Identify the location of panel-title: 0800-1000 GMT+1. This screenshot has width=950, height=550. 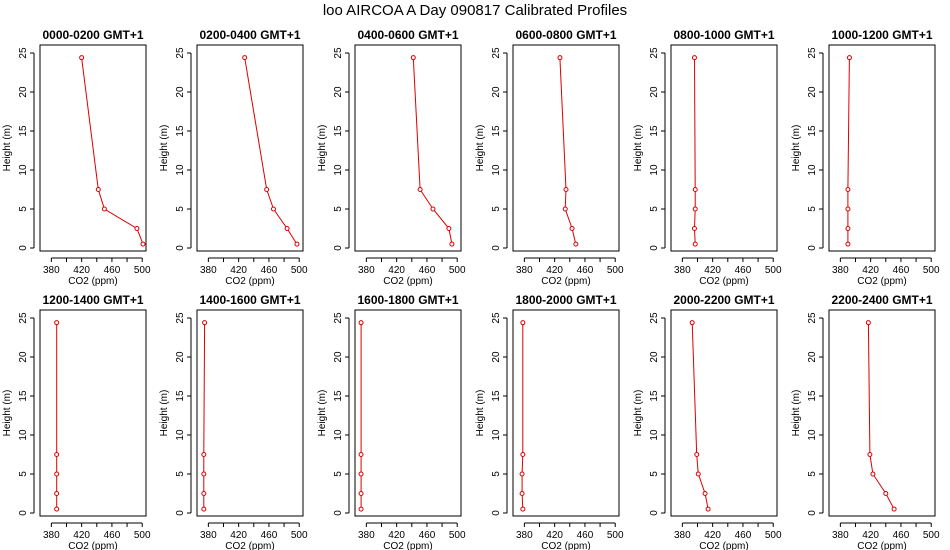
(723, 35).